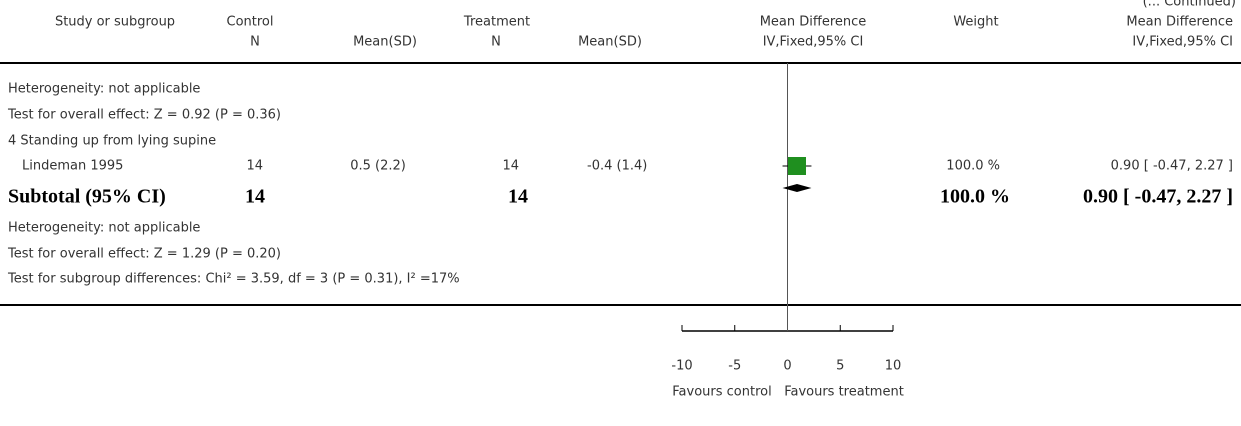  What do you see at coordinates (797, 188) in the screenshot?
I see `diamond` at bounding box center [797, 188].